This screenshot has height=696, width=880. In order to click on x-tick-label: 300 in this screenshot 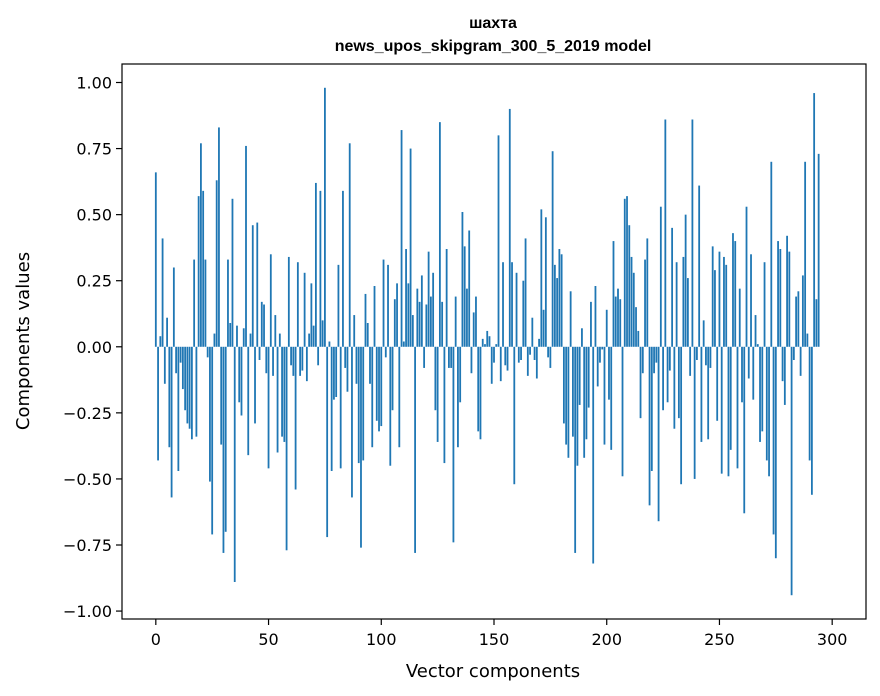, I will do `click(832, 639)`.